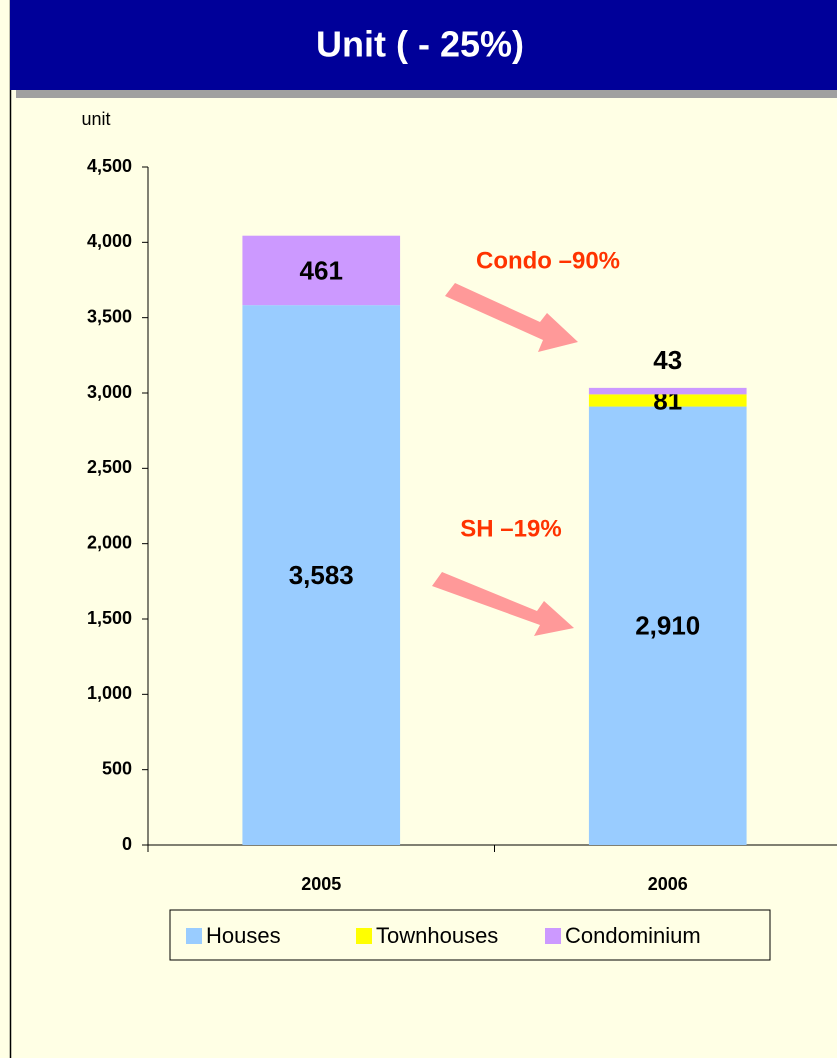  Describe the element at coordinates (548, 260) in the screenshot. I see `annotation: Condo –90%` at that location.